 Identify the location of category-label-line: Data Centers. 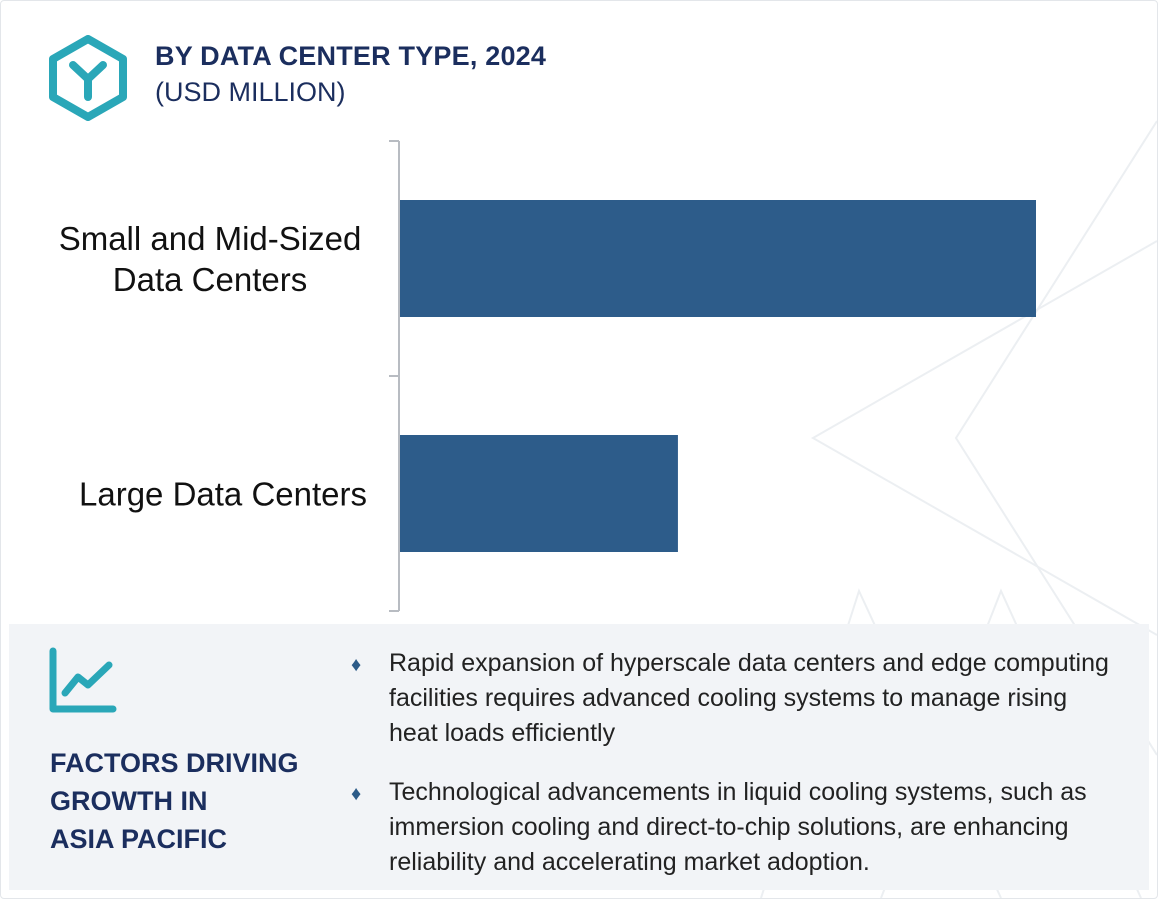
(210, 279).